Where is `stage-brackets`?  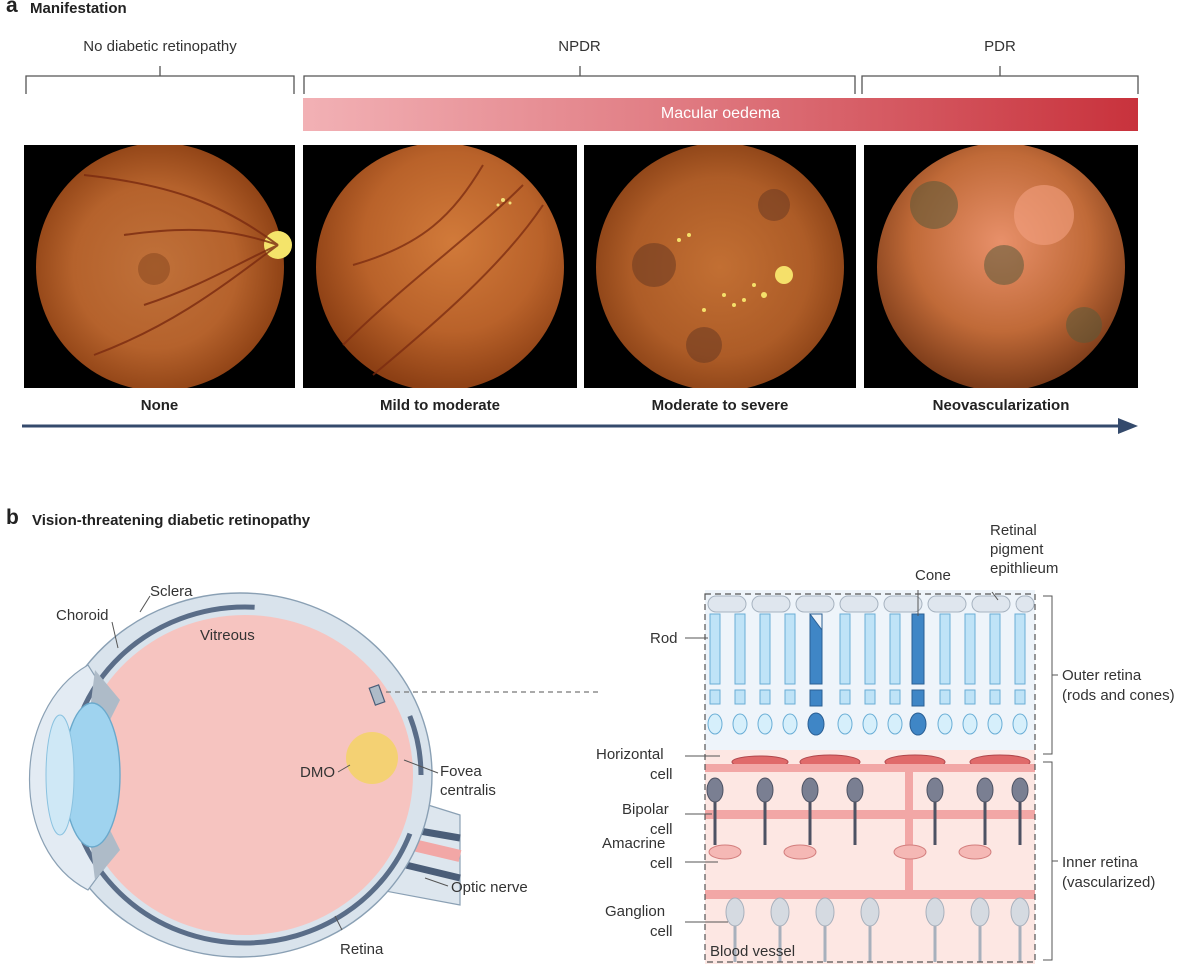 stage-brackets is located at coordinates (582, 80).